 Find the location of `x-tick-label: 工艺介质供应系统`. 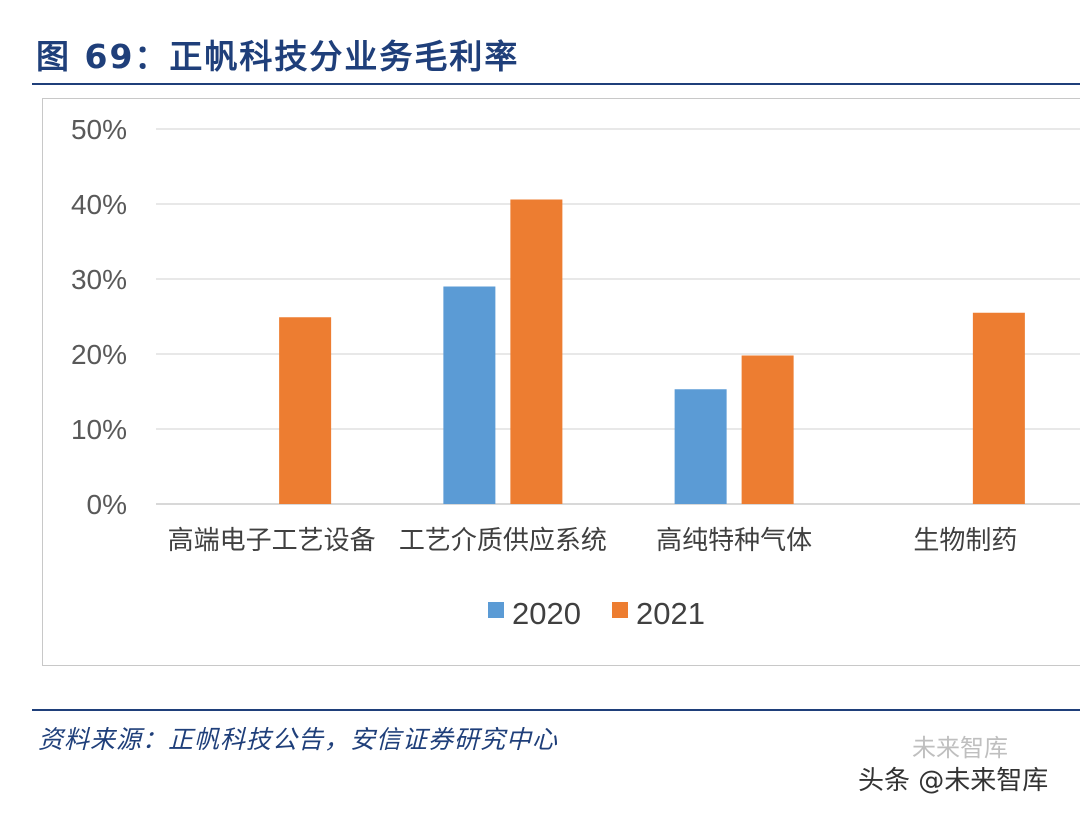

x-tick-label: 工艺介质供应系统 is located at coordinates (503, 541).